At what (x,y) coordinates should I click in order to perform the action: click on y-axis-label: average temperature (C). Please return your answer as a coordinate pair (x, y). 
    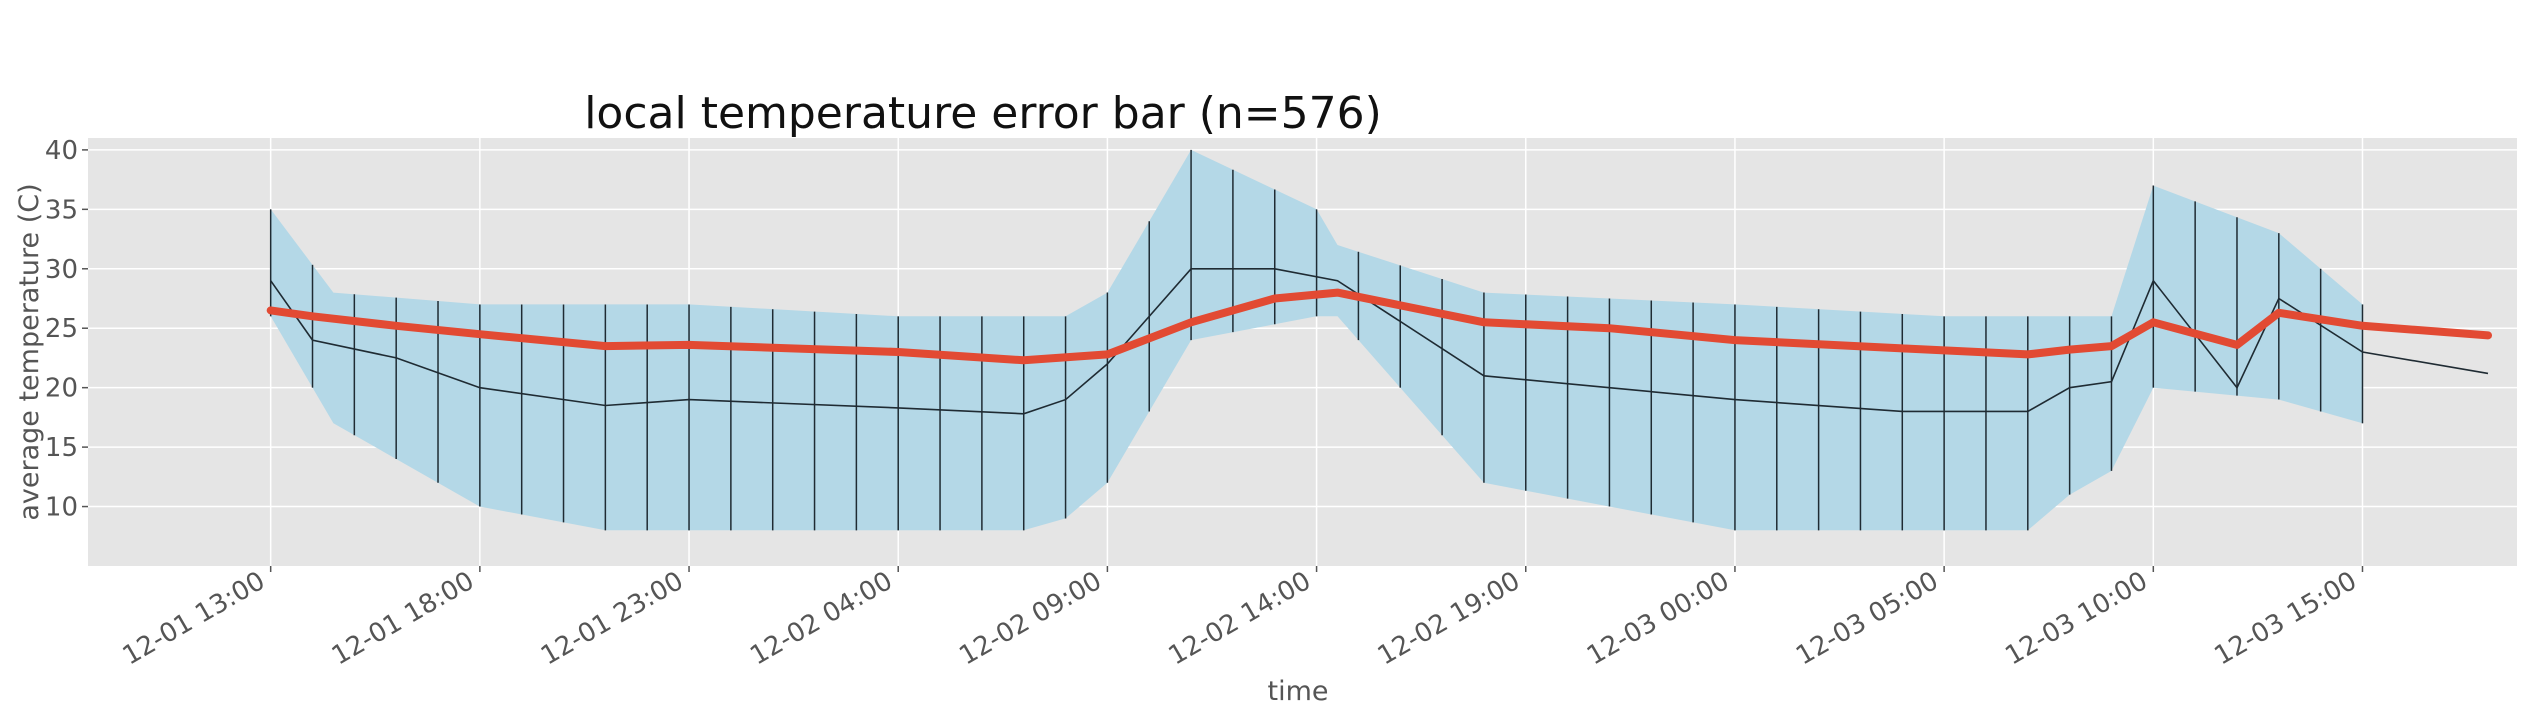
    Looking at the image, I should click on (29, 351).